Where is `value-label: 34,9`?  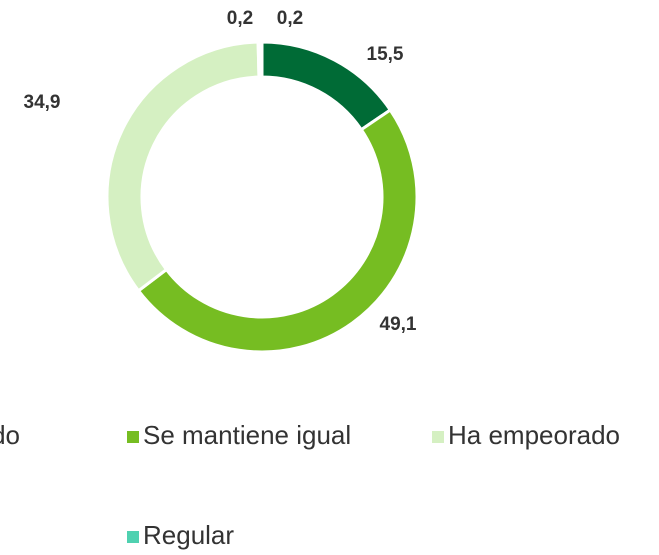 value-label: 34,9 is located at coordinates (42, 102).